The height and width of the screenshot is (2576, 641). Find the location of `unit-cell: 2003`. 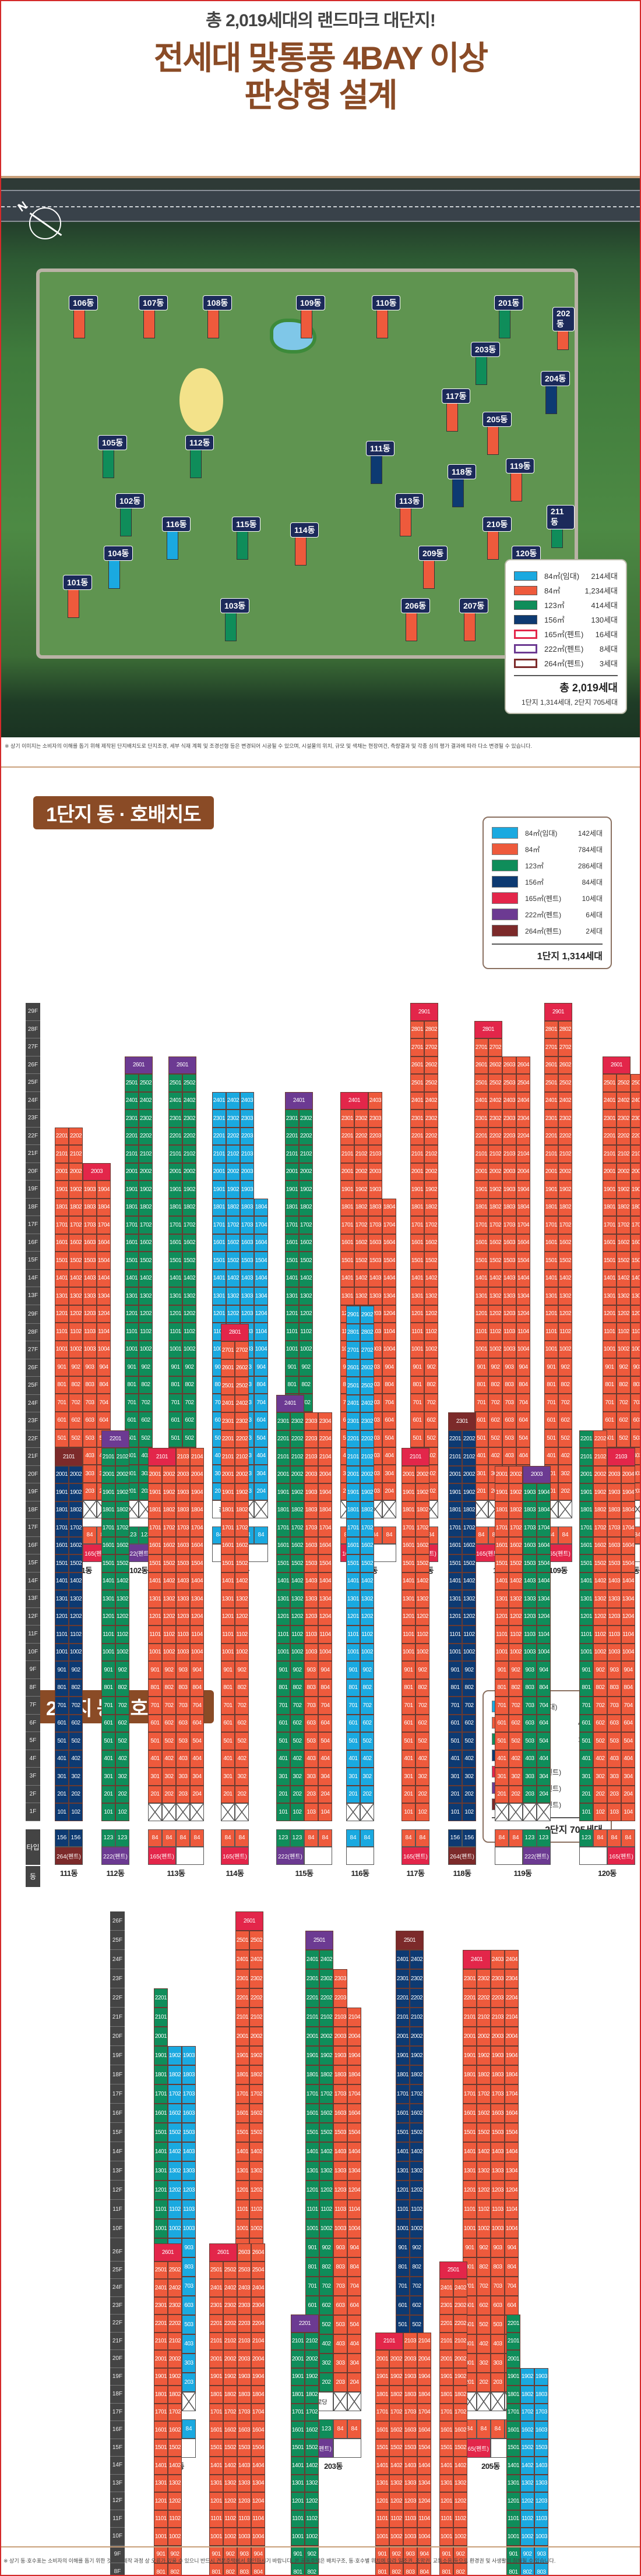

unit-cell: 2003 is located at coordinates (498, 2036).